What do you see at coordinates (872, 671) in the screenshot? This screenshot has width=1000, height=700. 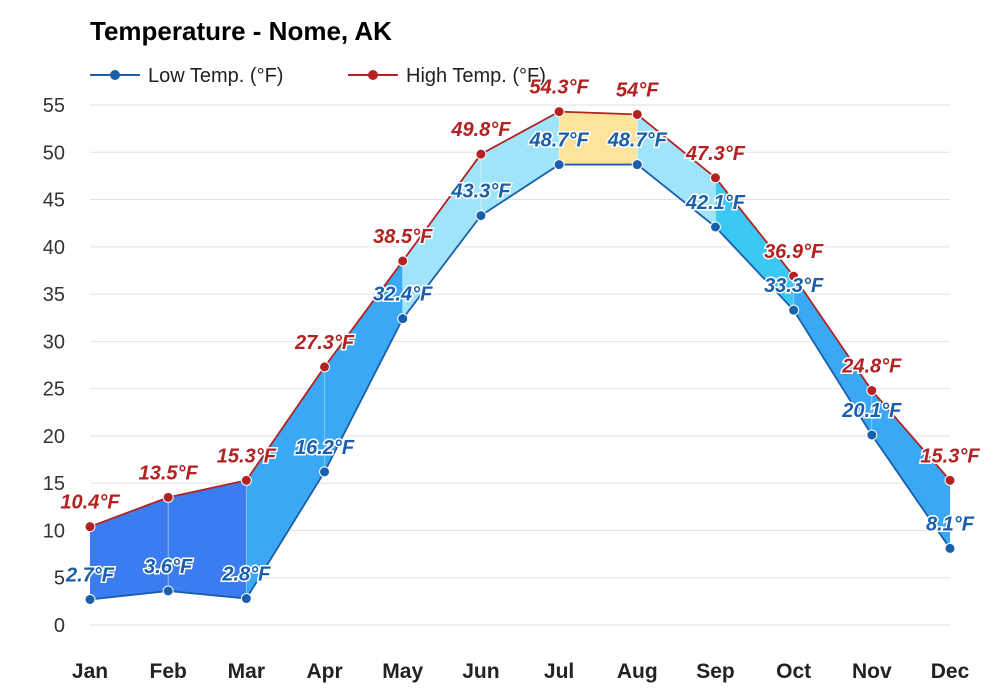 I see `x-tick-label: Nov` at bounding box center [872, 671].